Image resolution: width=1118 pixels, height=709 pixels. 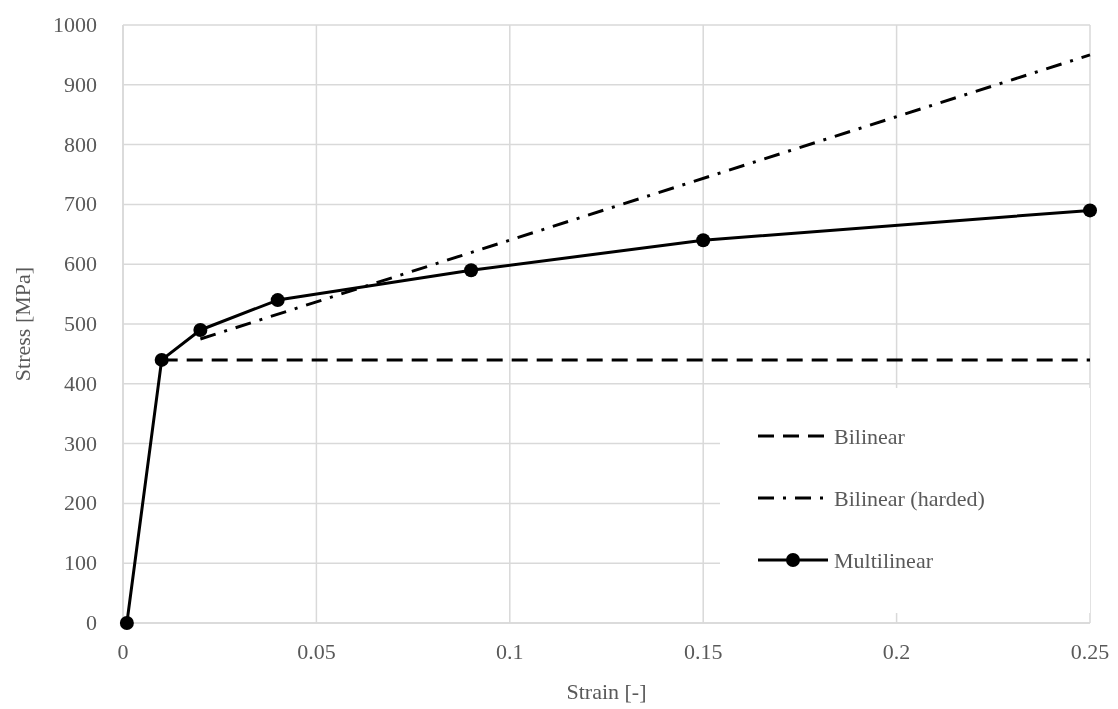 I want to click on x-tick-label: 0, so click(x=123, y=651).